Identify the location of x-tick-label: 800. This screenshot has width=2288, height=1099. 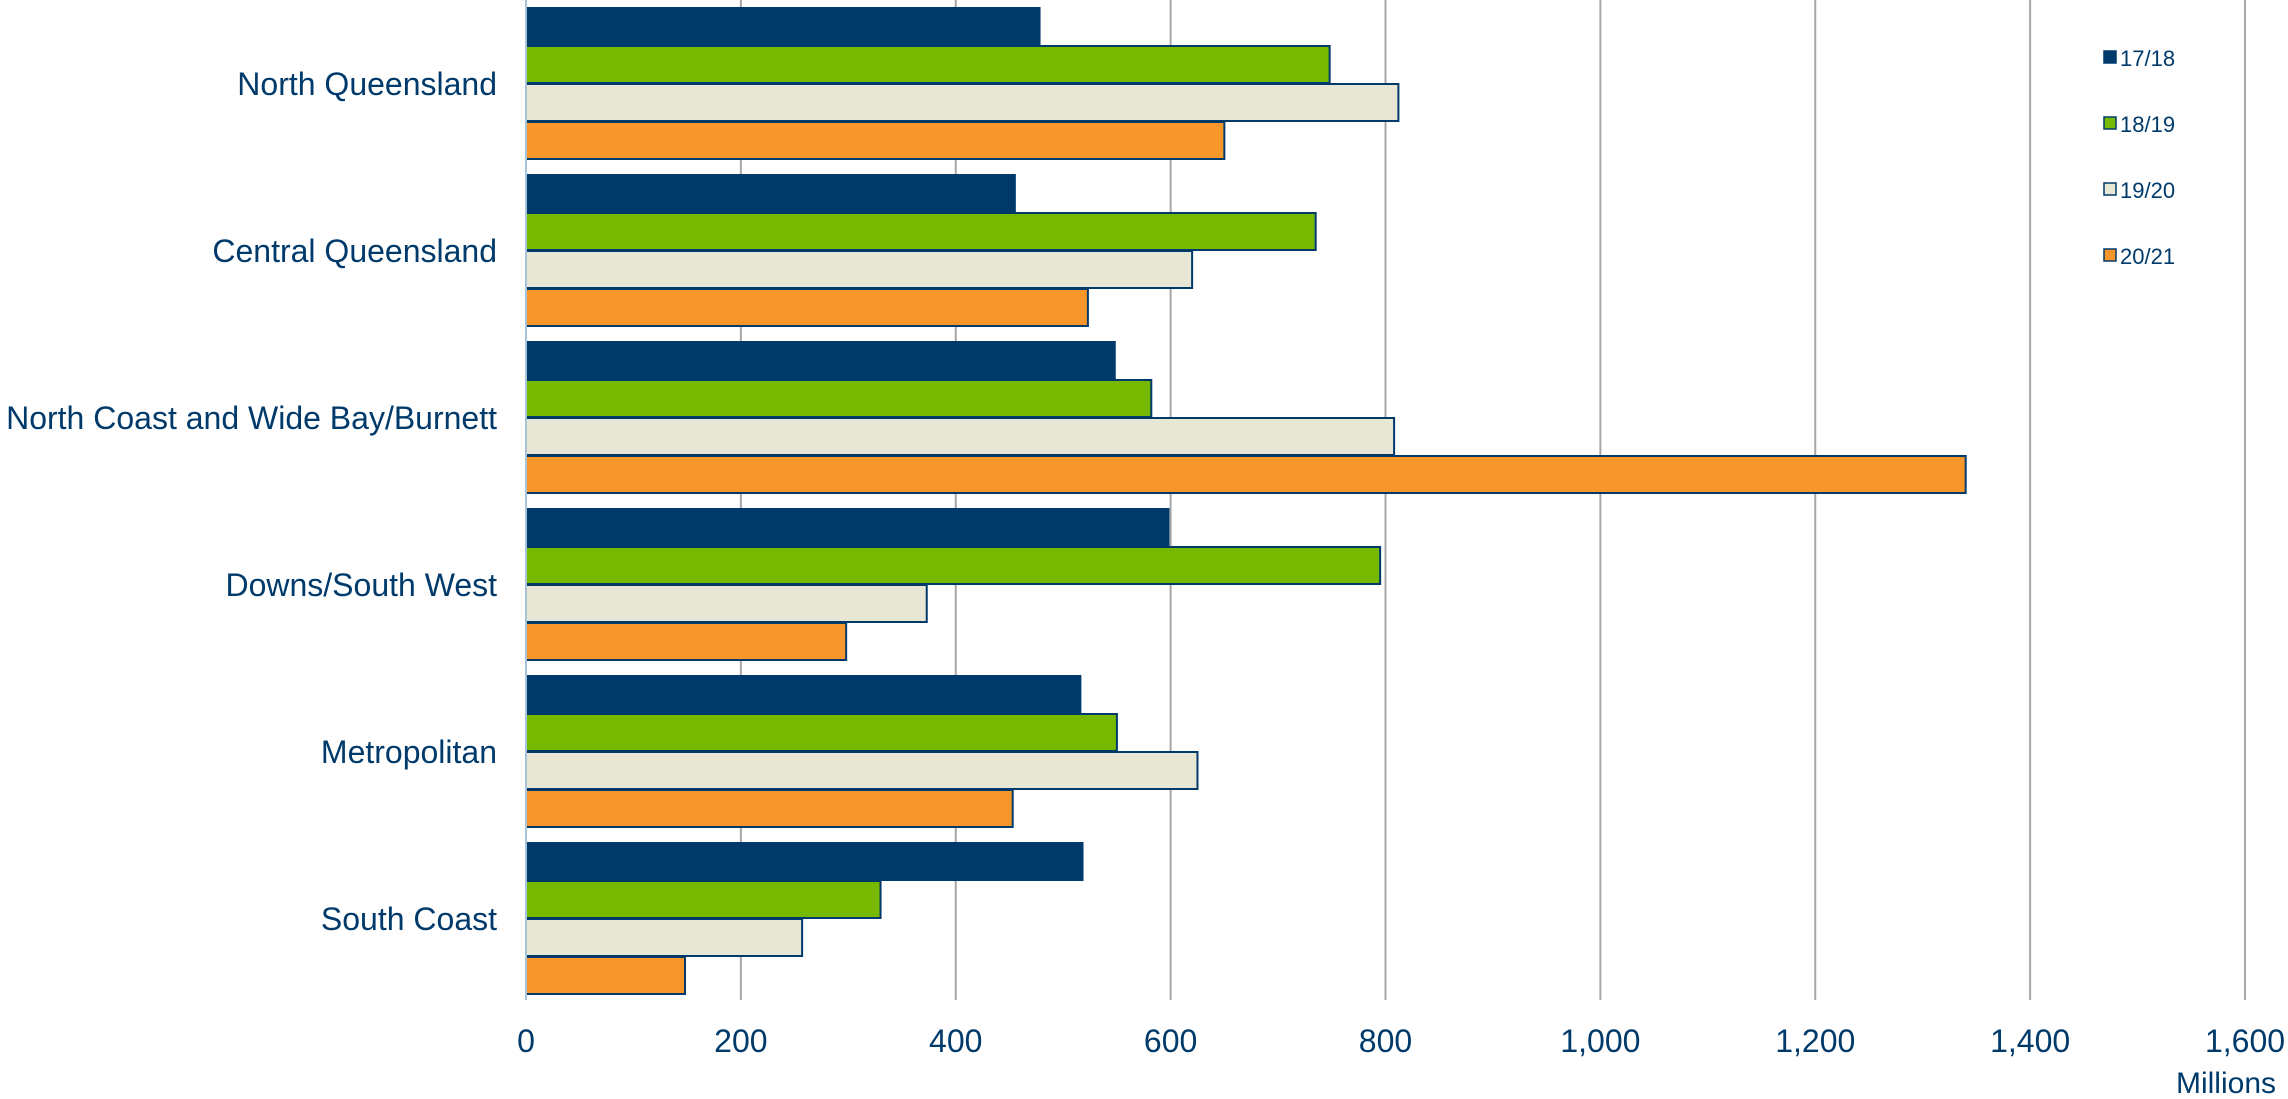
(1385, 1041).